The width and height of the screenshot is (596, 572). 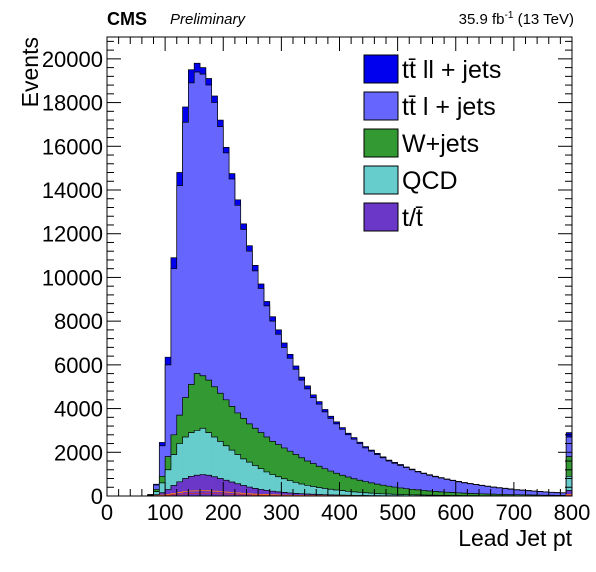 I want to click on energy-value: (13 TeV), so click(x=545, y=19).